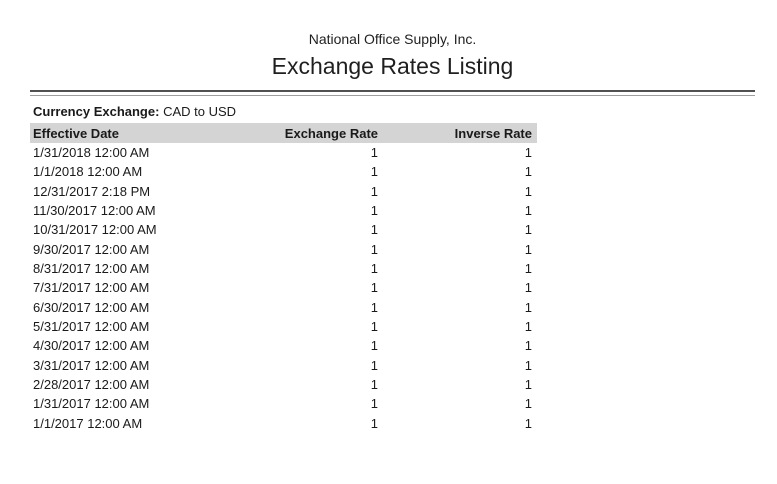 The width and height of the screenshot is (777, 484). Describe the element at coordinates (283, 268) in the screenshot. I see `table-row: 8/31/2017 12:00 AM 1 1` at that location.